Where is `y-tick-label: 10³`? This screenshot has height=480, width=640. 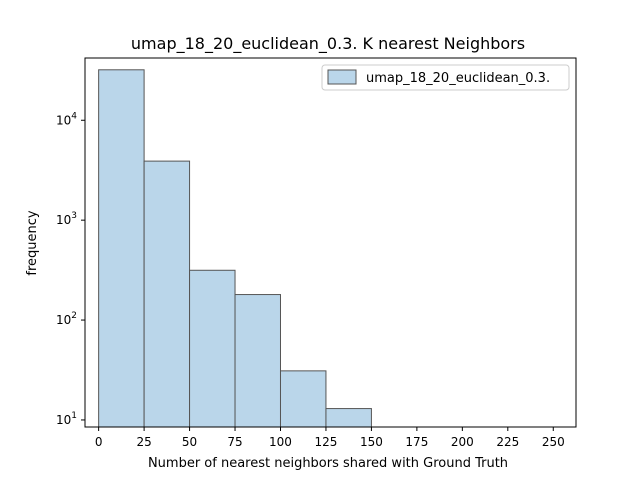 y-tick-label: 10³ is located at coordinates (66, 219).